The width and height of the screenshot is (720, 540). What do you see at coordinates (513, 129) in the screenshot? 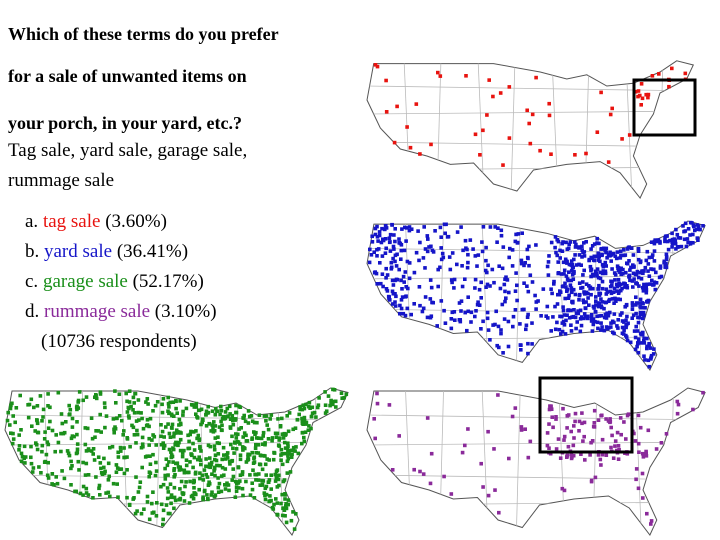
I see `state-line` at bounding box center [513, 129].